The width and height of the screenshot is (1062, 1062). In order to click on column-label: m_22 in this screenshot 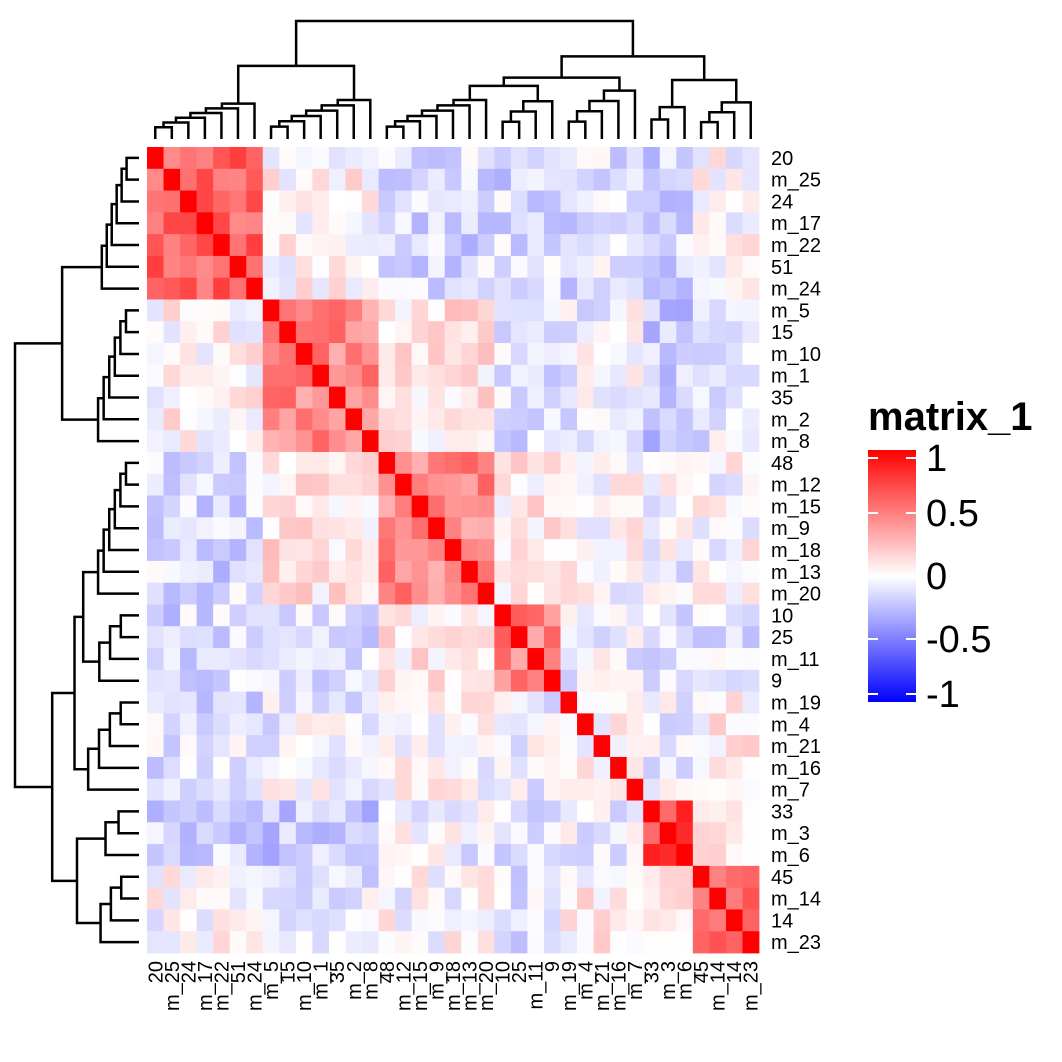, I will do `click(222, 986)`.